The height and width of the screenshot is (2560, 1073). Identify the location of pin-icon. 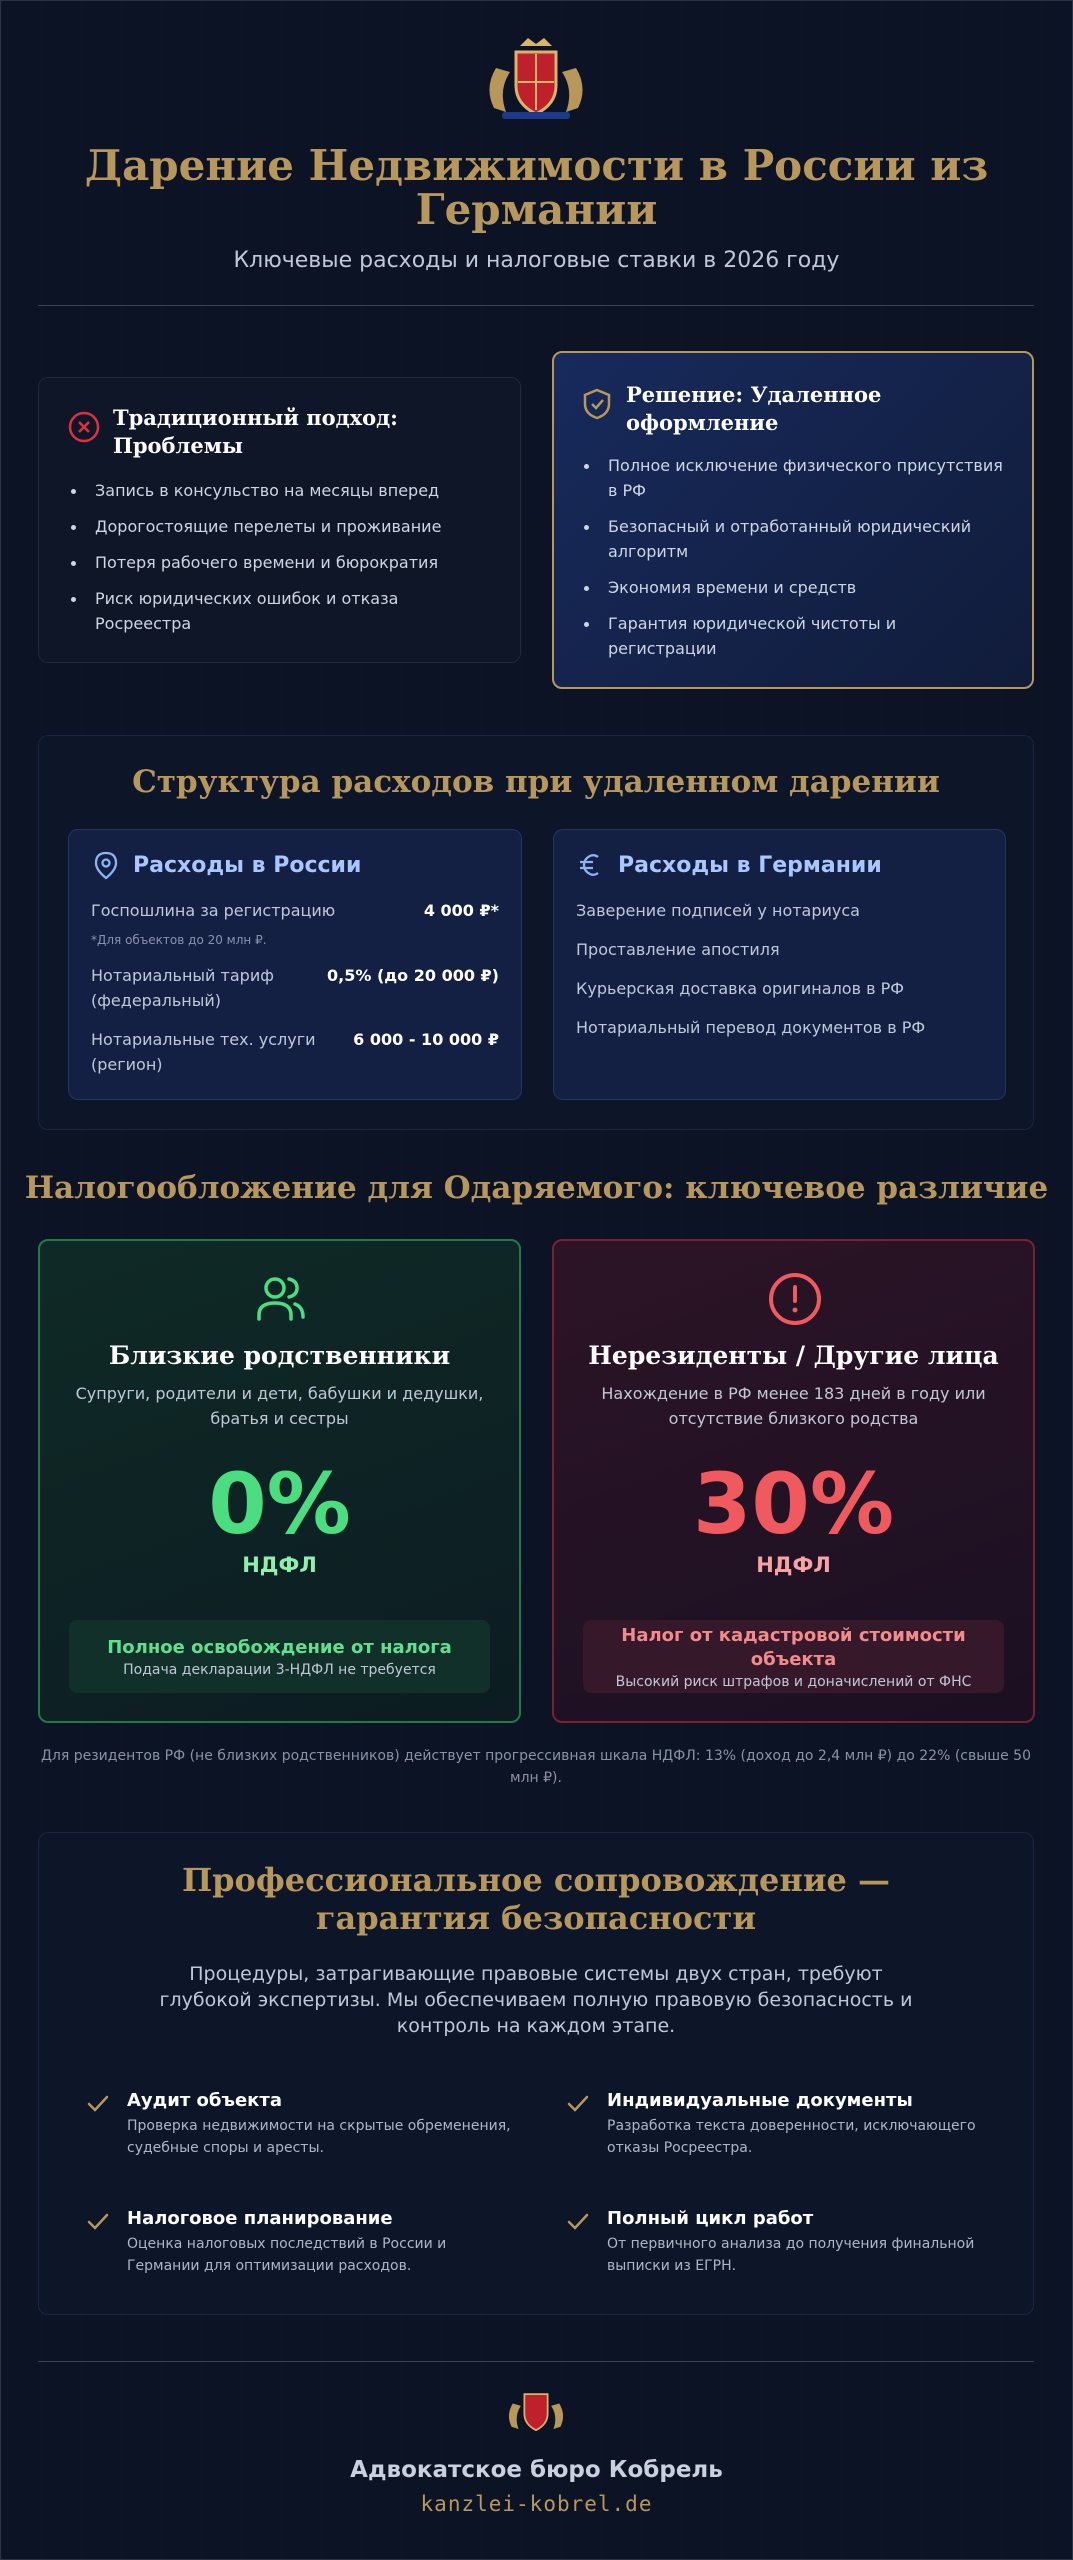
(106, 865).